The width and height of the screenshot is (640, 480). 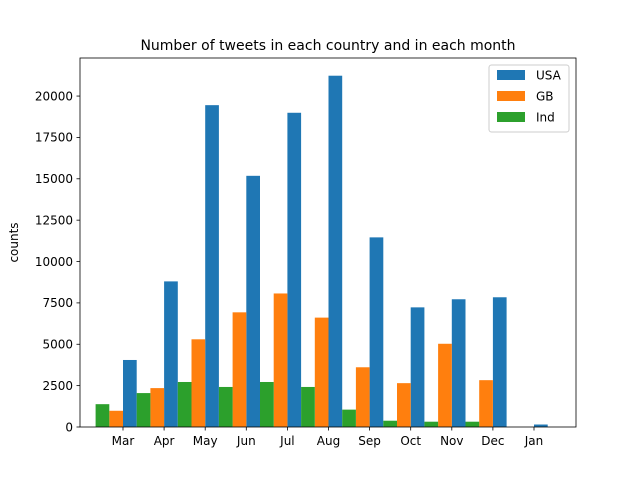 I want to click on bar-gb-dec, so click(x=486, y=403).